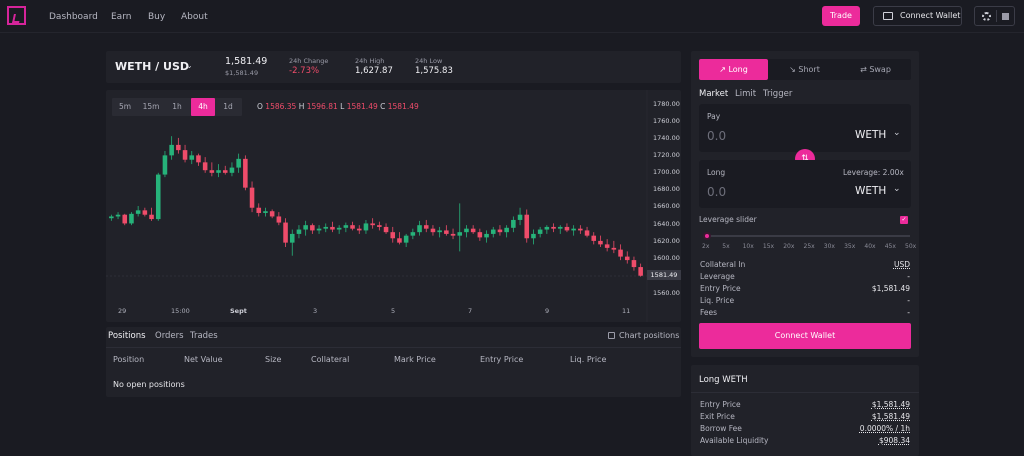 This screenshot has width=1024, height=456. I want to click on ohlc-low: 1581.49, so click(362, 106).